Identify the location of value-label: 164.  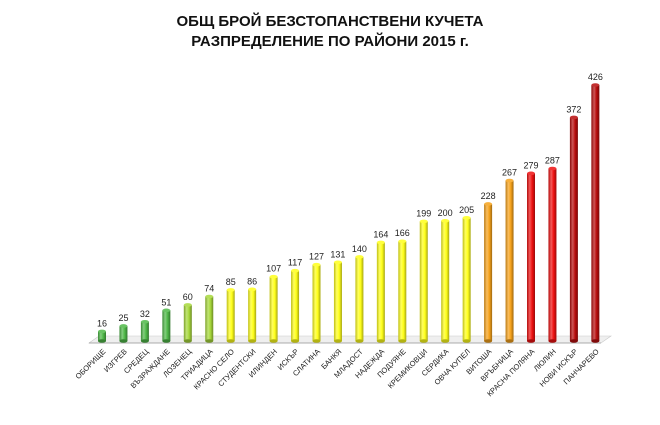
(380, 234).